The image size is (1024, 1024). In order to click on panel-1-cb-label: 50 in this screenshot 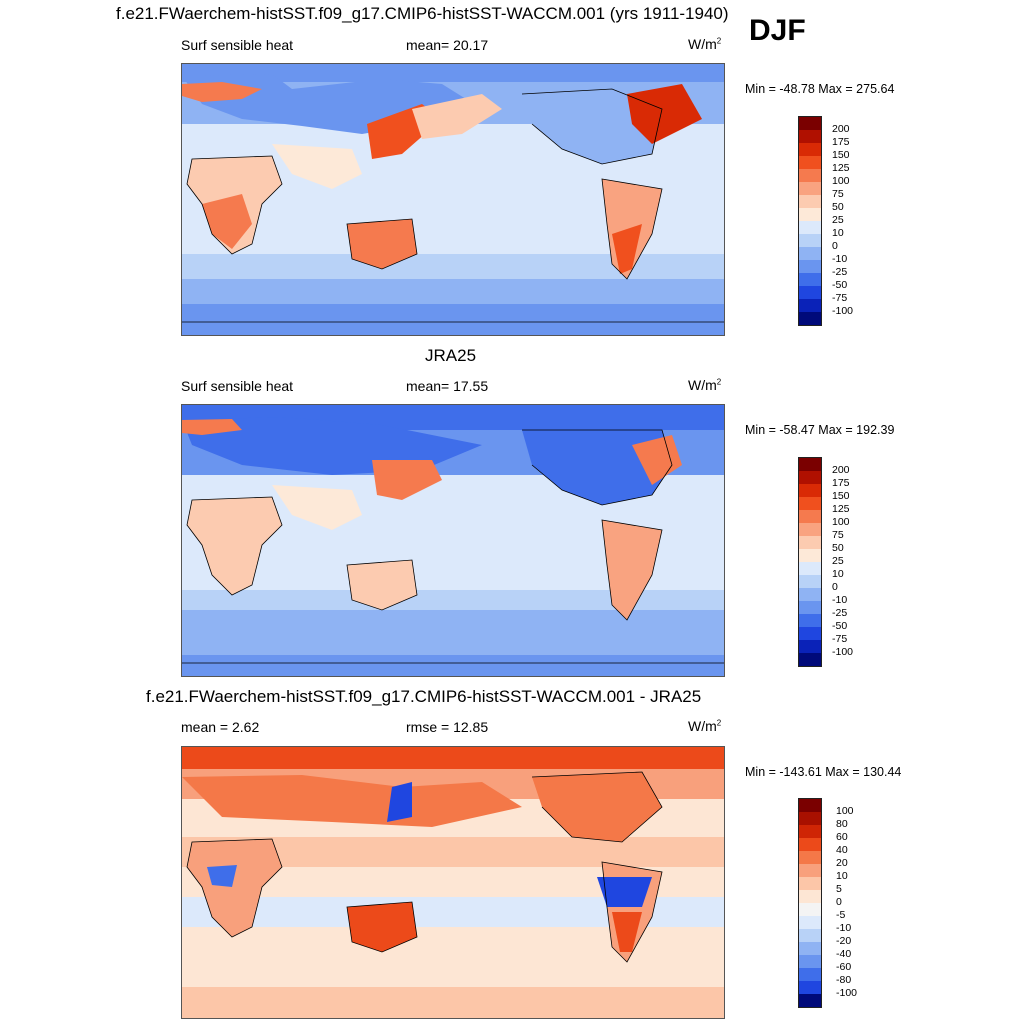, I will do `click(838, 207)`.